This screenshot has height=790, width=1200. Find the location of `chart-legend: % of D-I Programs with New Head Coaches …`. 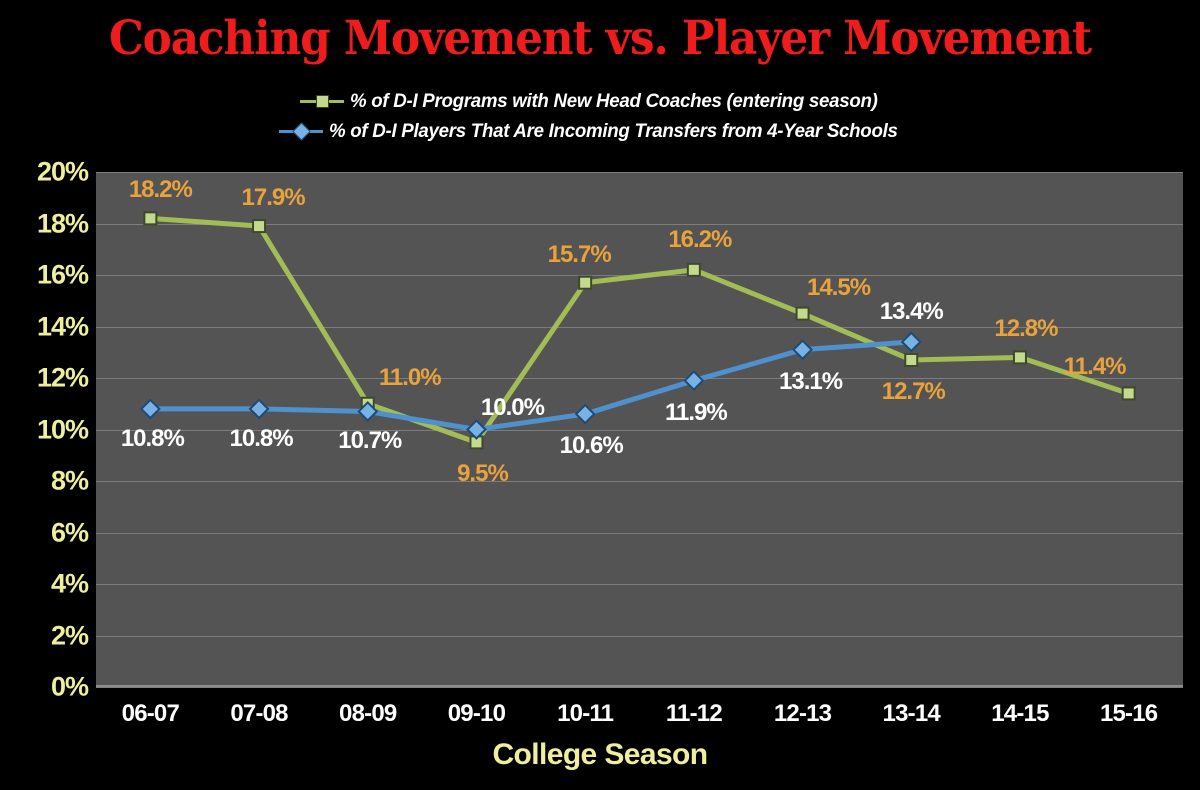

chart-legend: % of D-I Programs with New Head Coaches … is located at coordinates (600, 116).